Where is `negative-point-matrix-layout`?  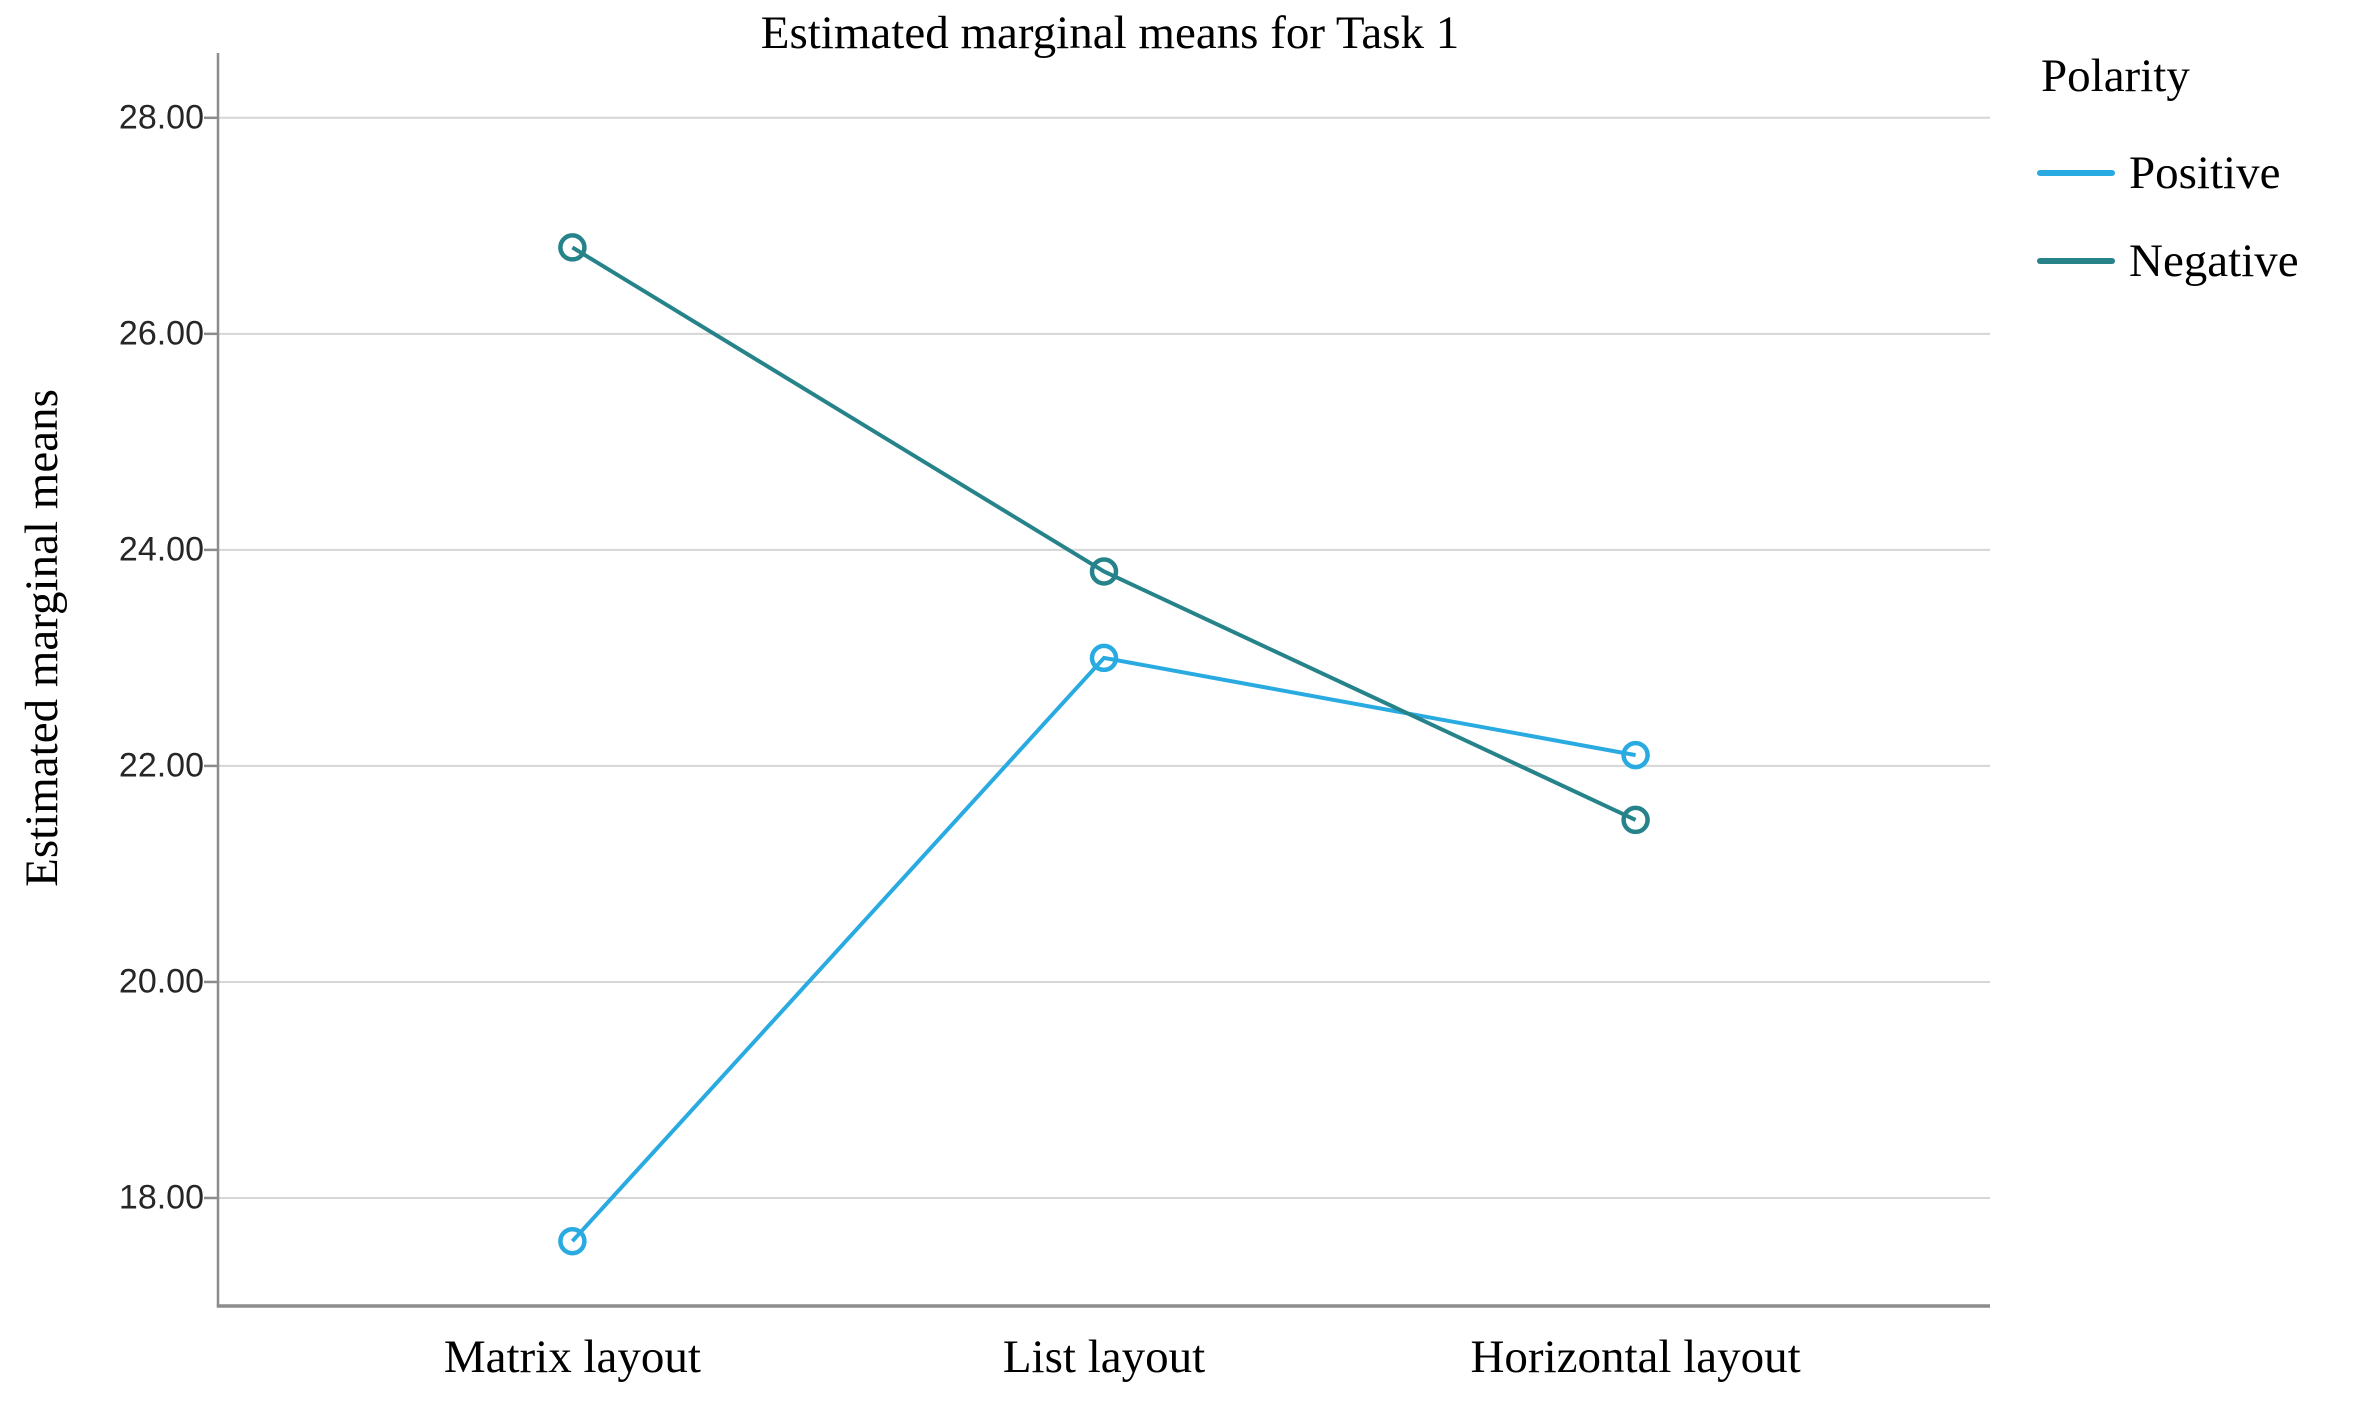 negative-point-matrix-layout is located at coordinates (572, 247).